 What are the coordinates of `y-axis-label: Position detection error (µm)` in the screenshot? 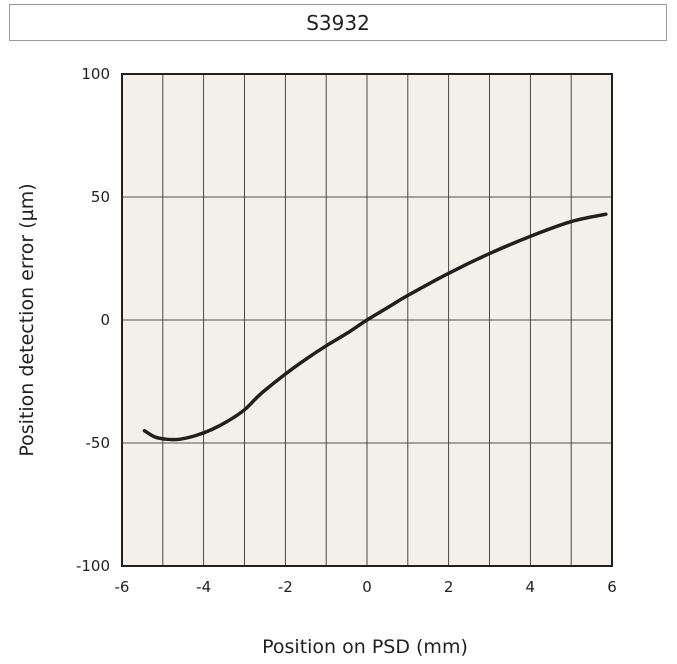 It's located at (27, 319).